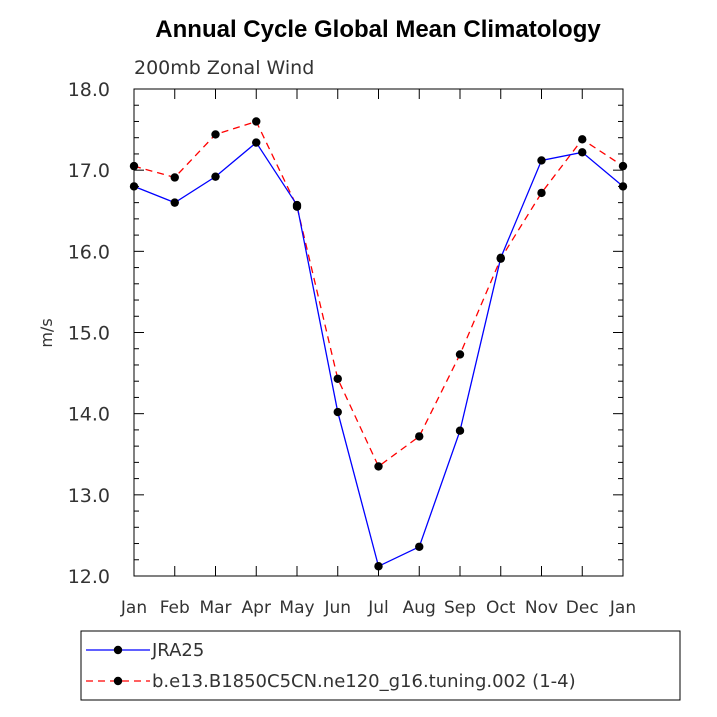 The image size is (717, 717). Describe the element at coordinates (89, 171) in the screenshot. I see `y-tick-label: 17.0` at that location.